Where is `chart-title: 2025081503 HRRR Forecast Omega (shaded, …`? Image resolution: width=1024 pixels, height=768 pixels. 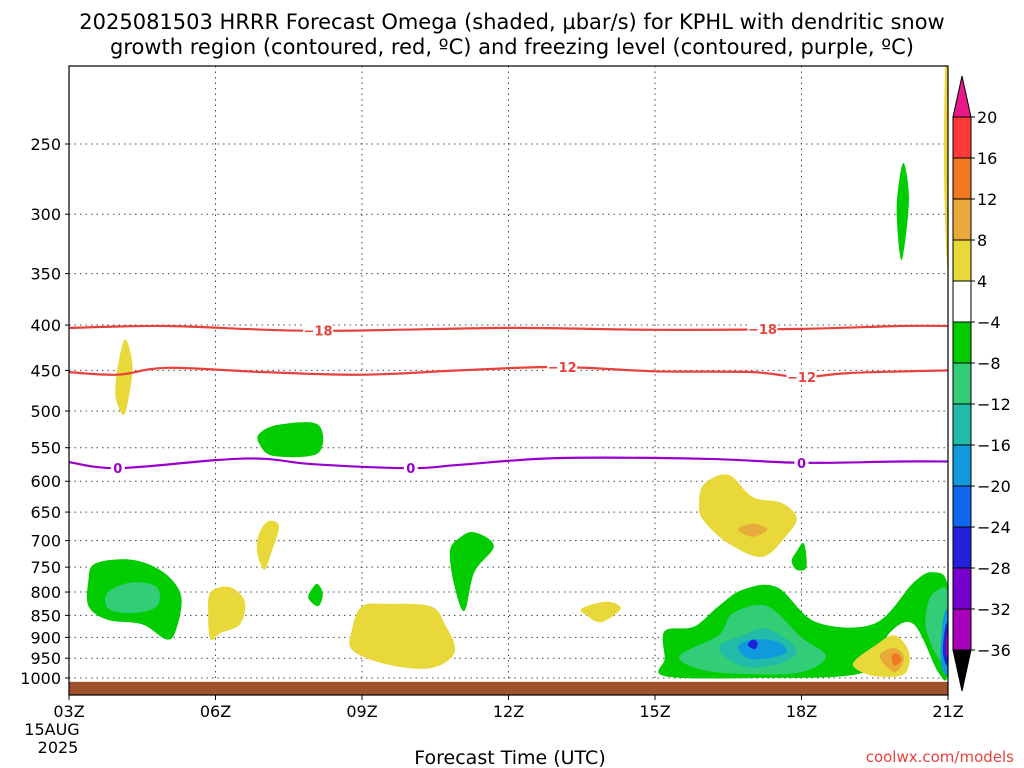
chart-title: 2025081503 HRRR Forecast Omega (shaded, … is located at coordinates (511, 22).